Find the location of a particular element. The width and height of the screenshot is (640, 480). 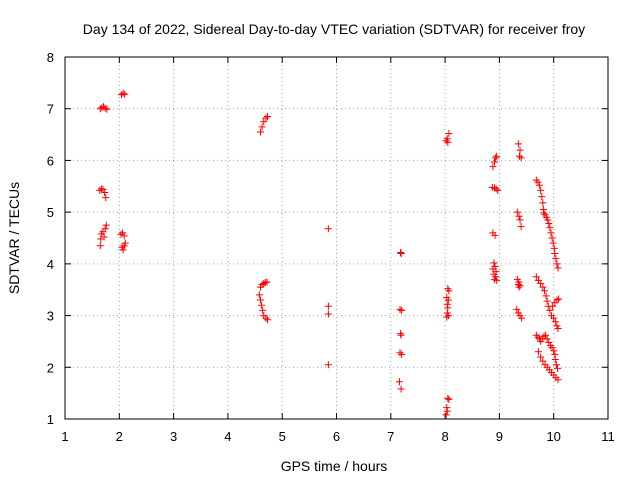

x-tick-label: 4 is located at coordinates (227, 436).